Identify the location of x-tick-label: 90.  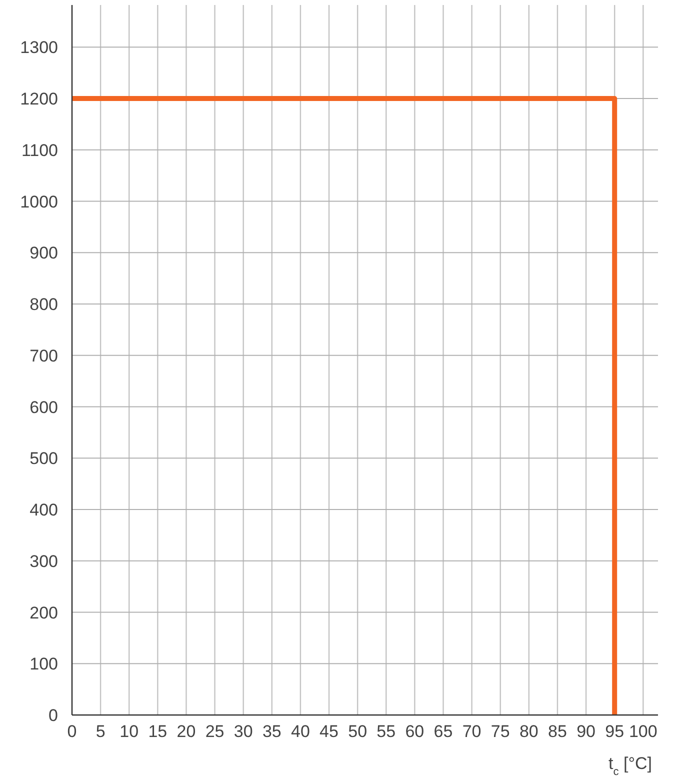
(586, 731).